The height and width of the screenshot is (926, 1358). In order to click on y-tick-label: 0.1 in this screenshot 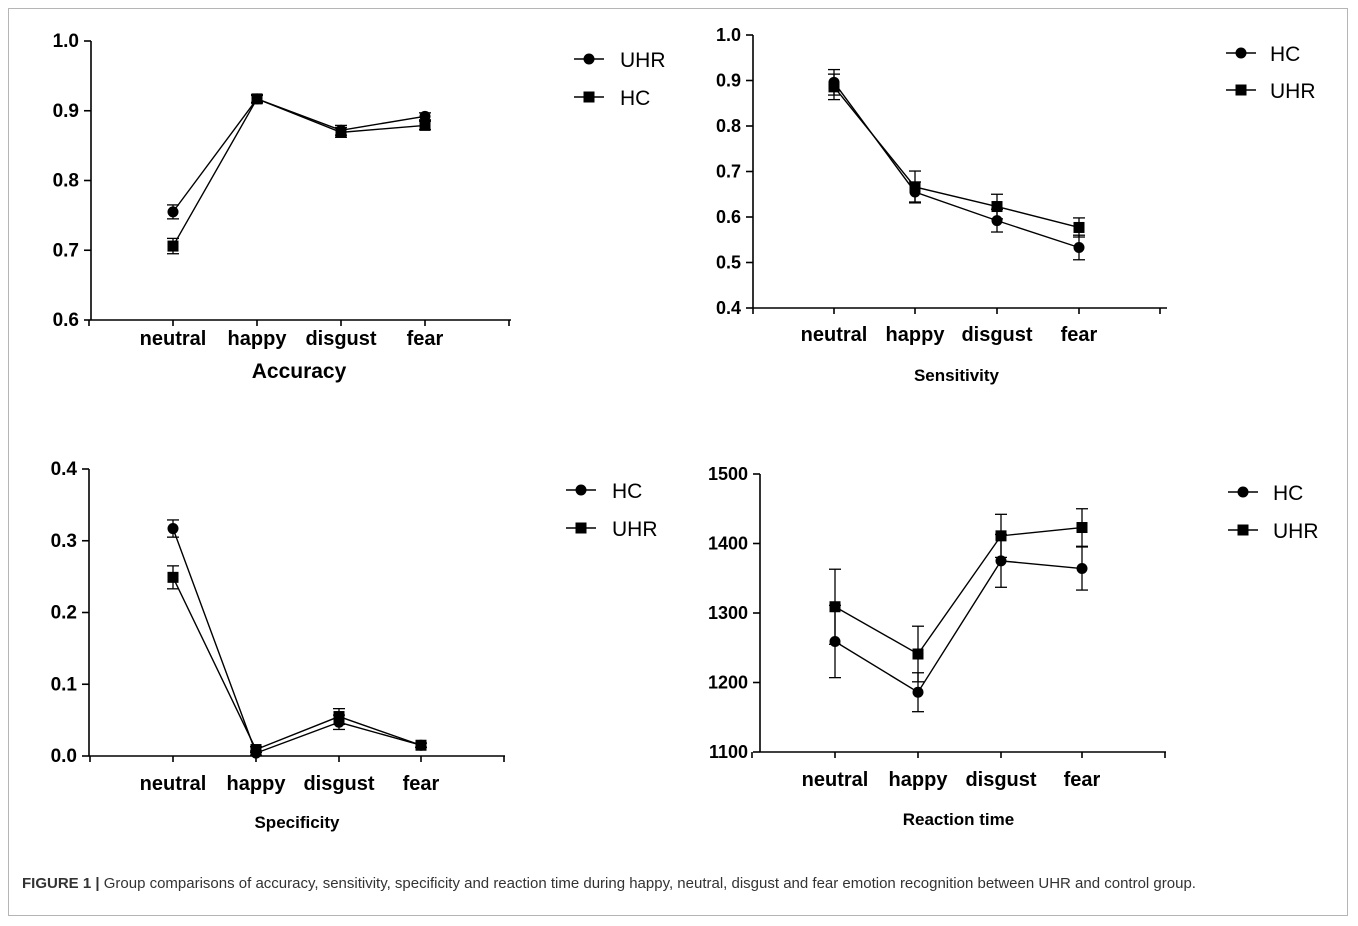, I will do `click(64, 684)`.